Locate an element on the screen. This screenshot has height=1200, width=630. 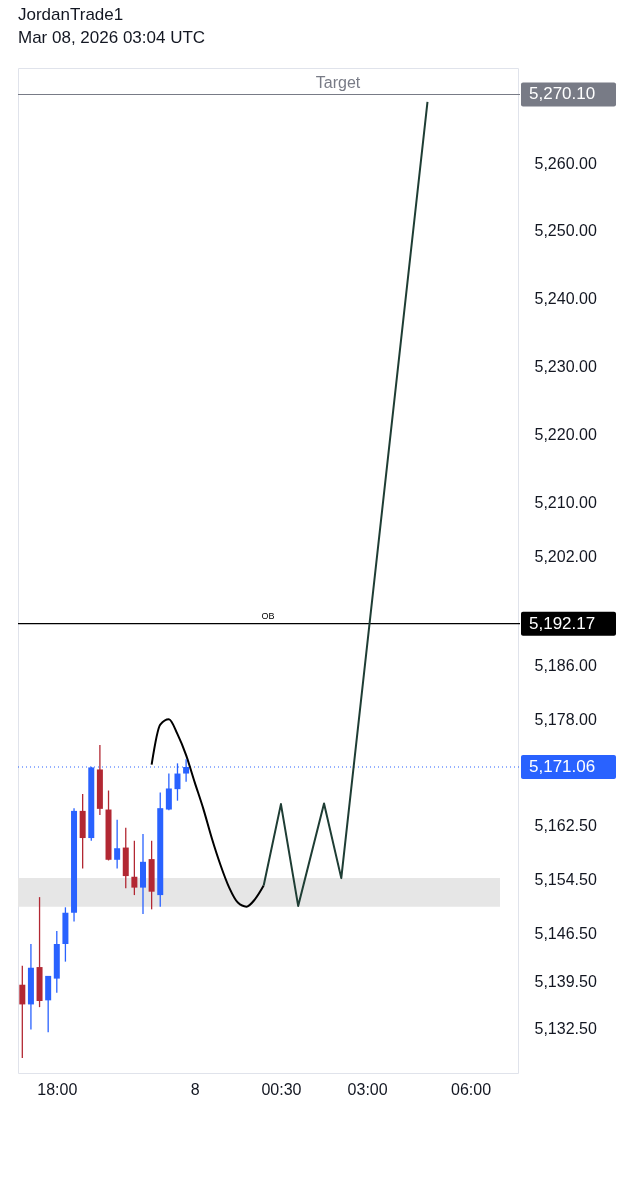
y-tick-label: 5,146.50 is located at coordinates (565, 934).